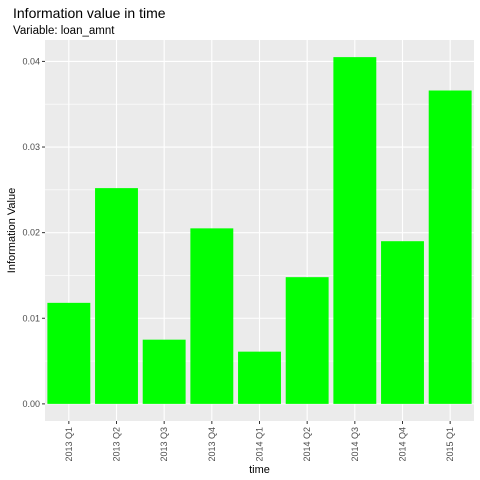 The height and width of the screenshot is (480, 480). What do you see at coordinates (31, 147) in the screenshot?
I see `y-tick-label: 0.03` at bounding box center [31, 147].